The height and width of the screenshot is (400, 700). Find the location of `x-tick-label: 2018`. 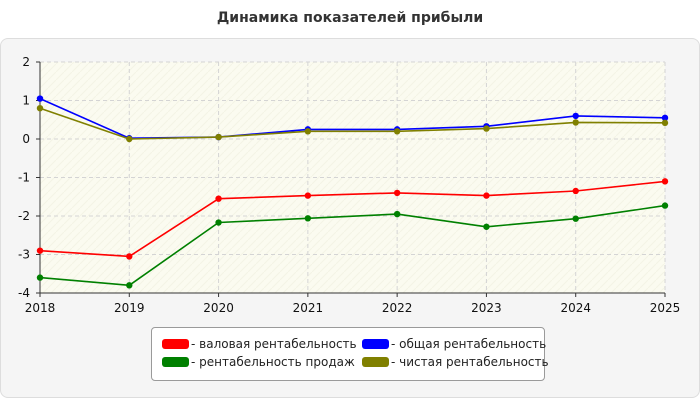

x-tick-label: 2018 is located at coordinates (40, 308).